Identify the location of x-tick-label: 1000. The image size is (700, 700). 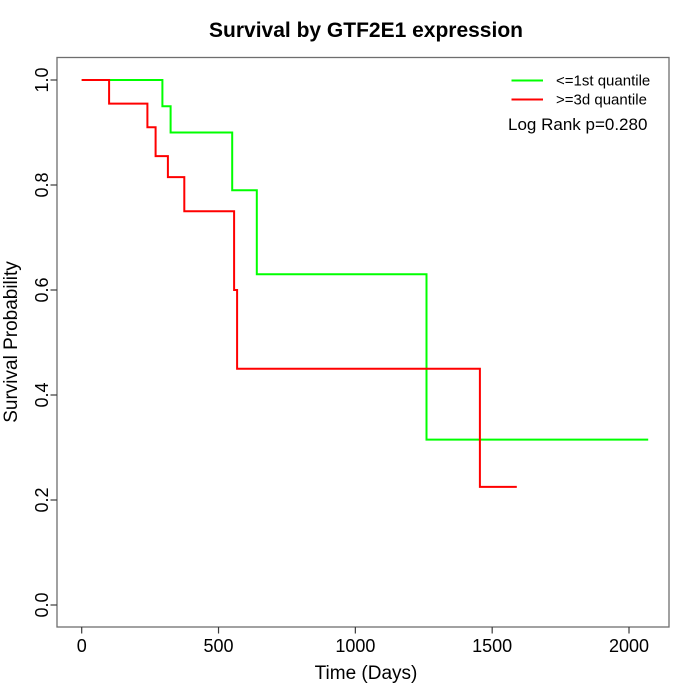
(355, 646).